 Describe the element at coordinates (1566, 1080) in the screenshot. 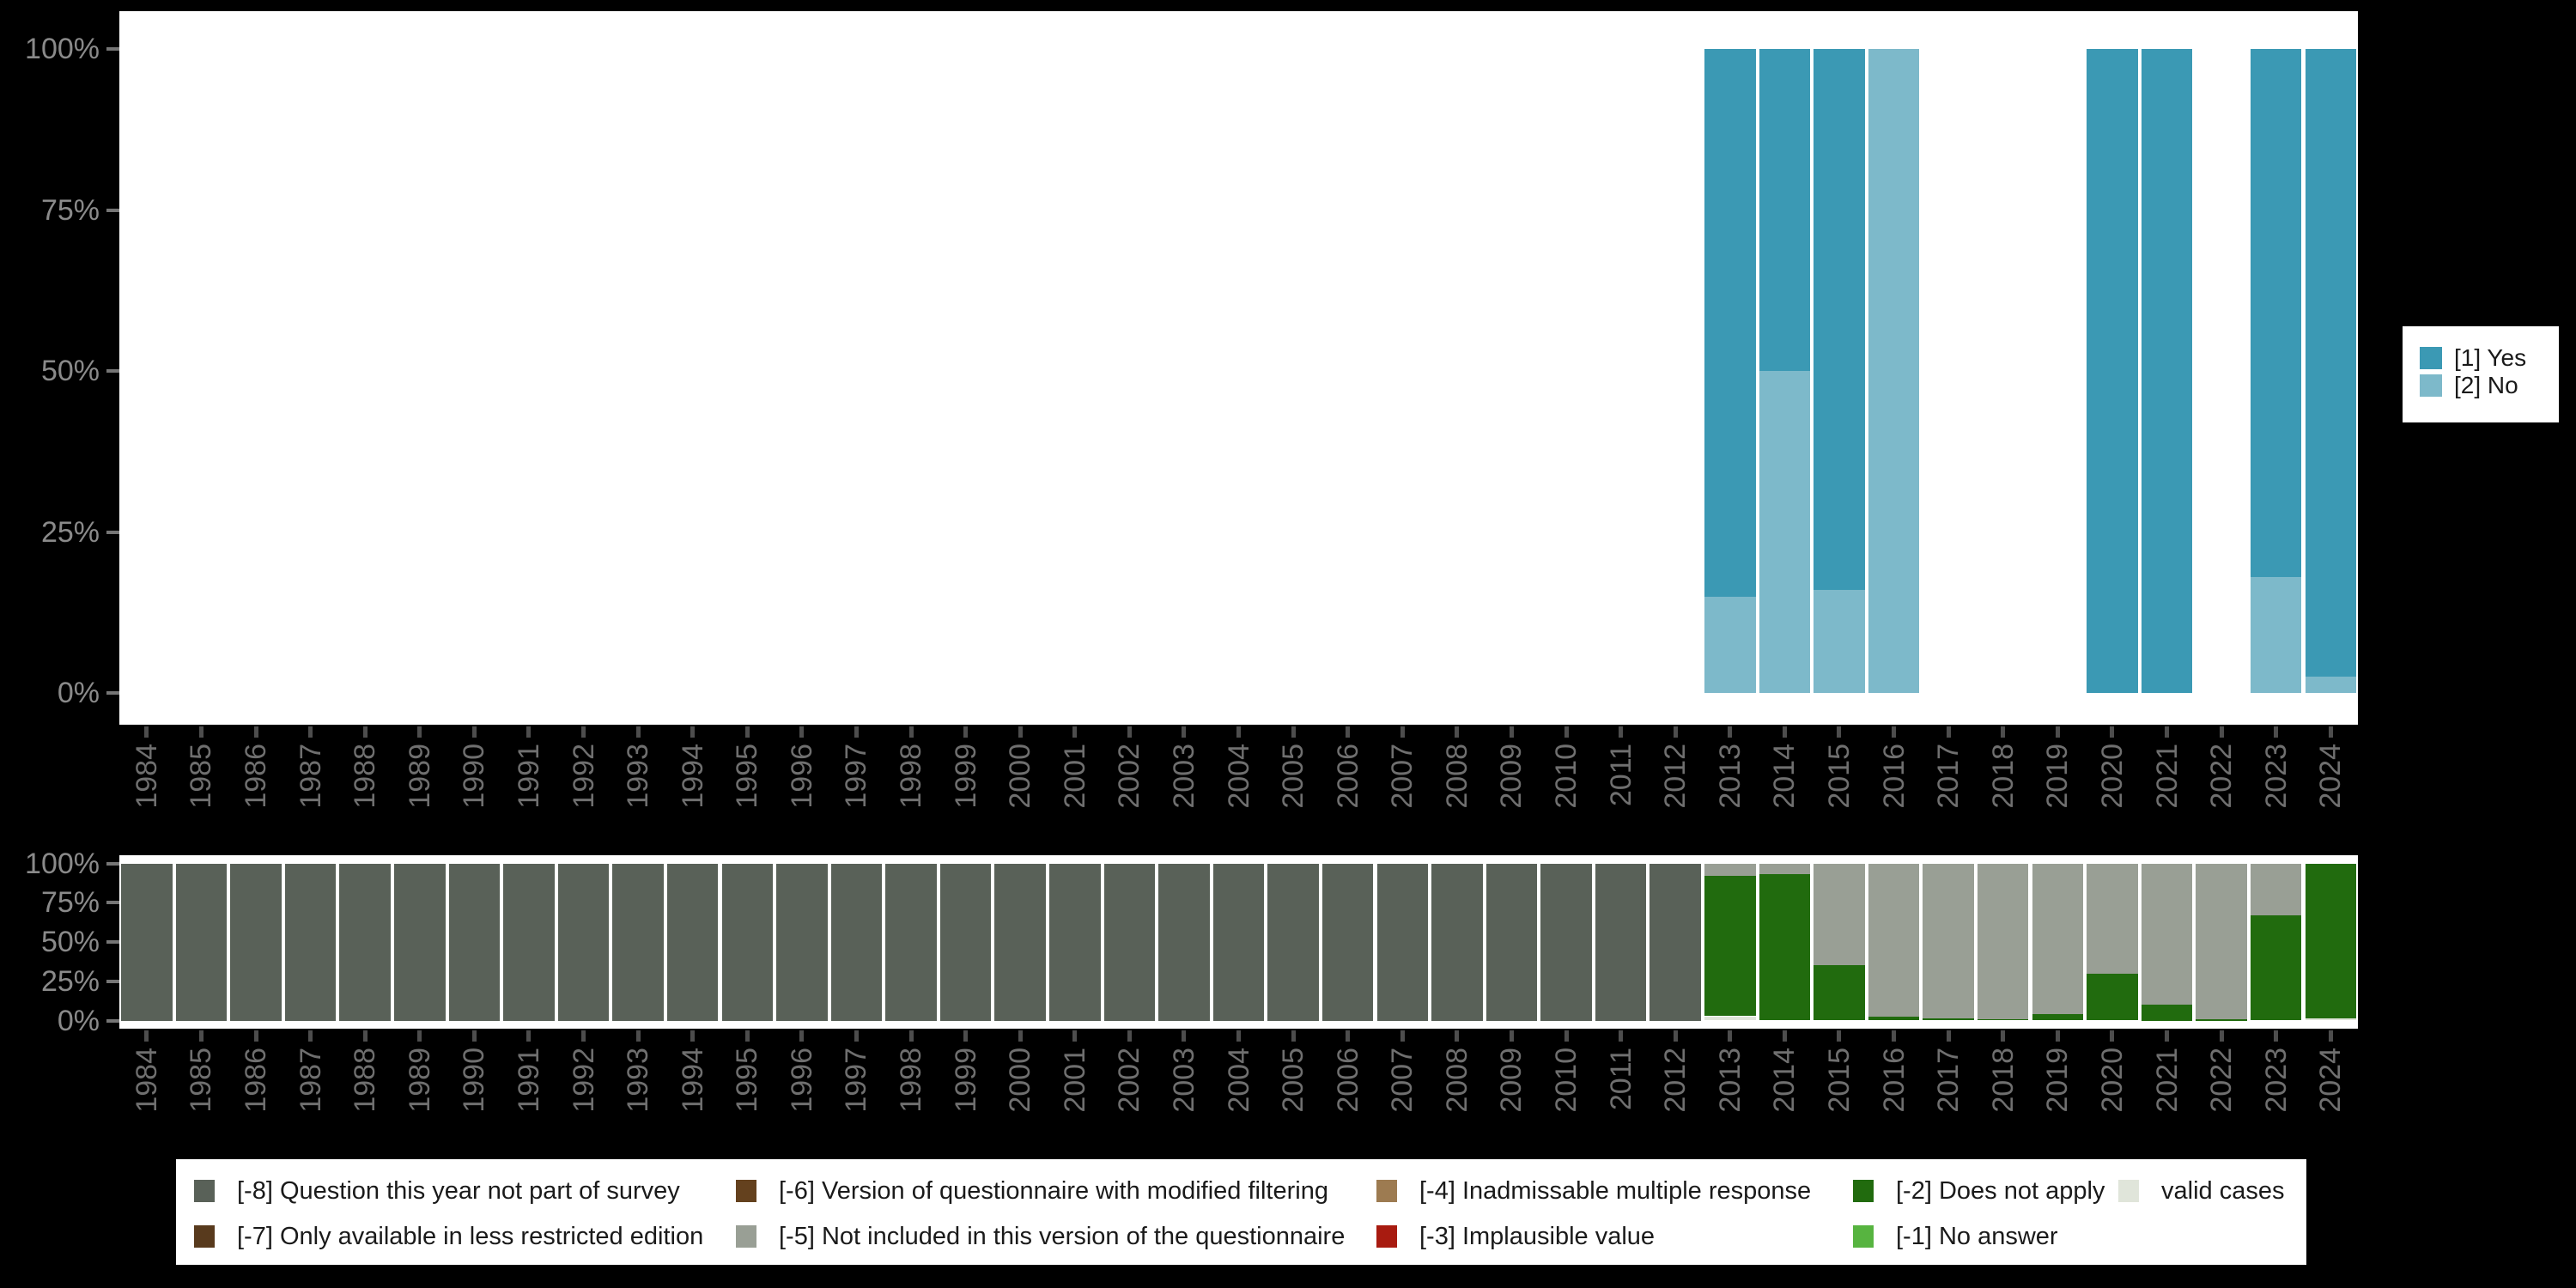

I see `missing-x-tick-label: 2010` at that location.